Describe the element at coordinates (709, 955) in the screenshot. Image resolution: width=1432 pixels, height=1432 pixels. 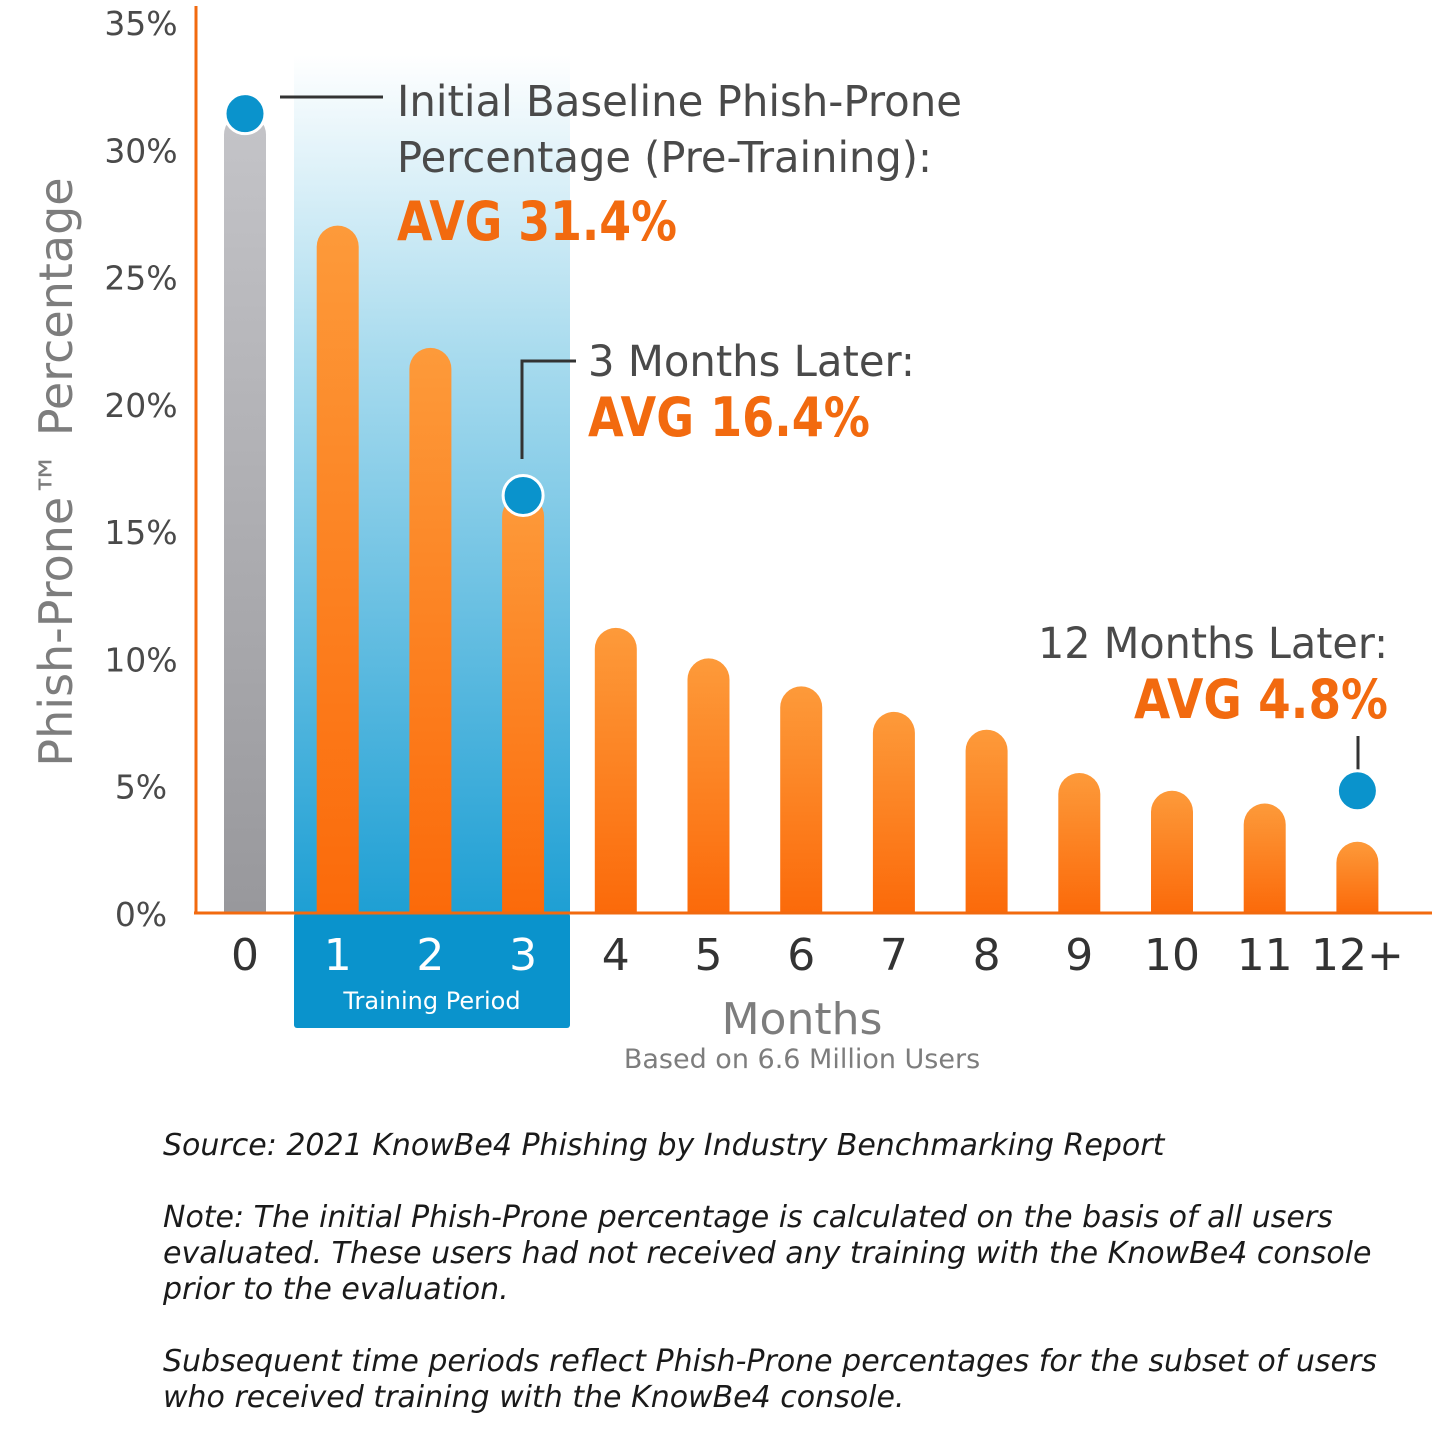
I see `x-tick-label: 5` at that location.